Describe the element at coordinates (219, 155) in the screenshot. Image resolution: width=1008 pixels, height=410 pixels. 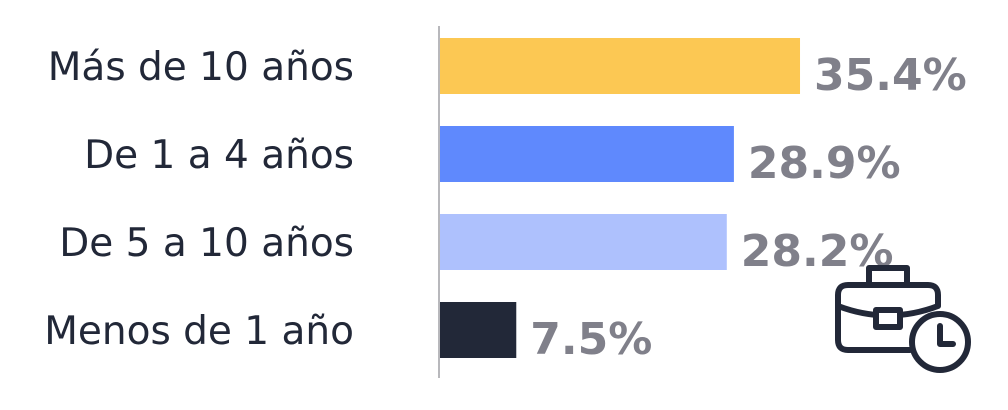
I see `category-label-1: De 1 a 4 años` at that location.